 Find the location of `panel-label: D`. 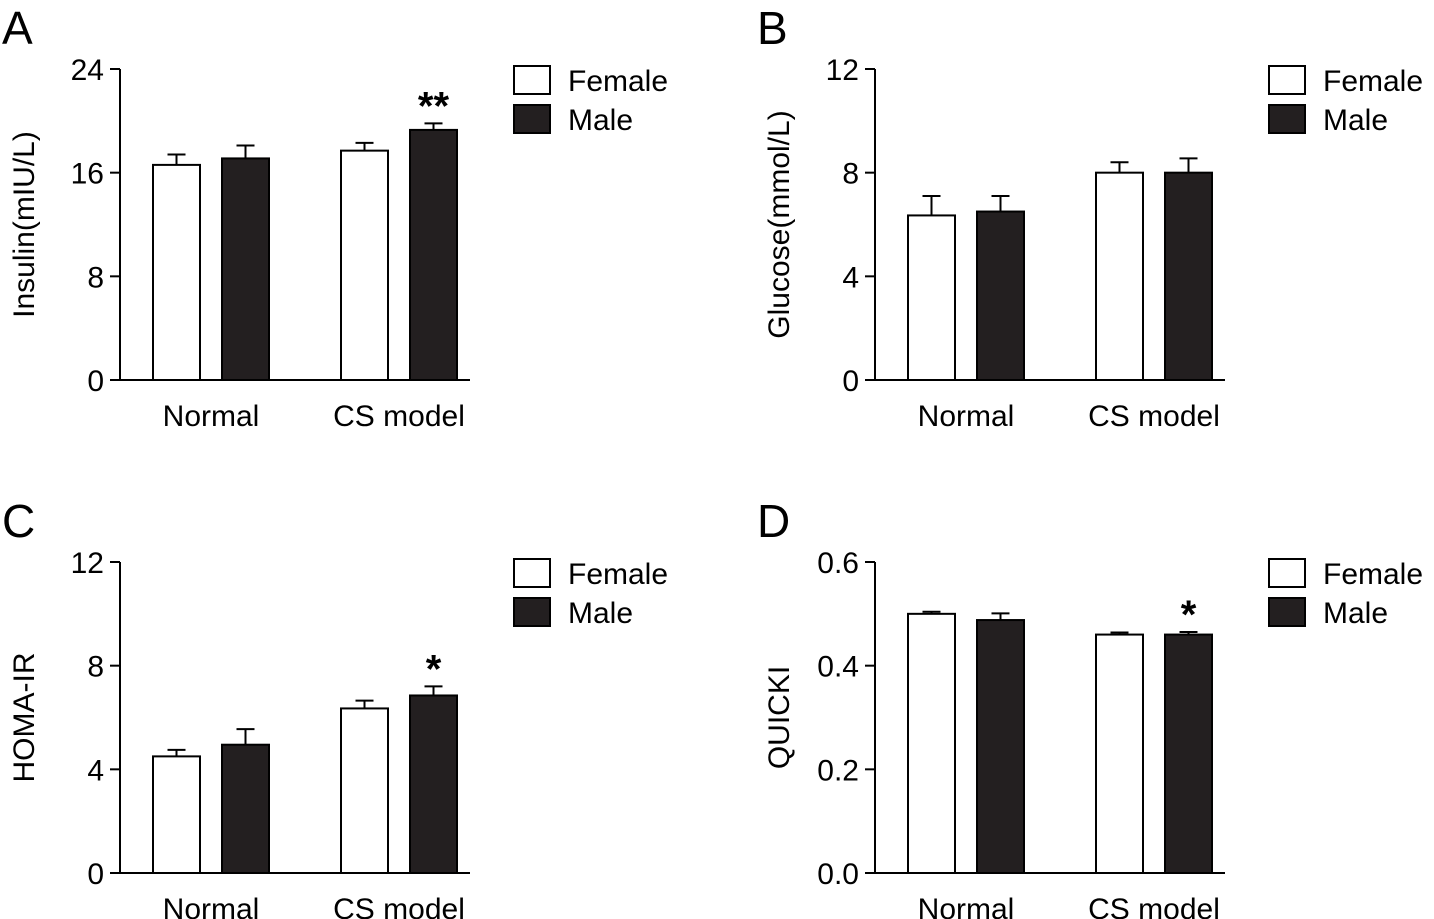

panel-label: D is located at coordinates (773, 521).